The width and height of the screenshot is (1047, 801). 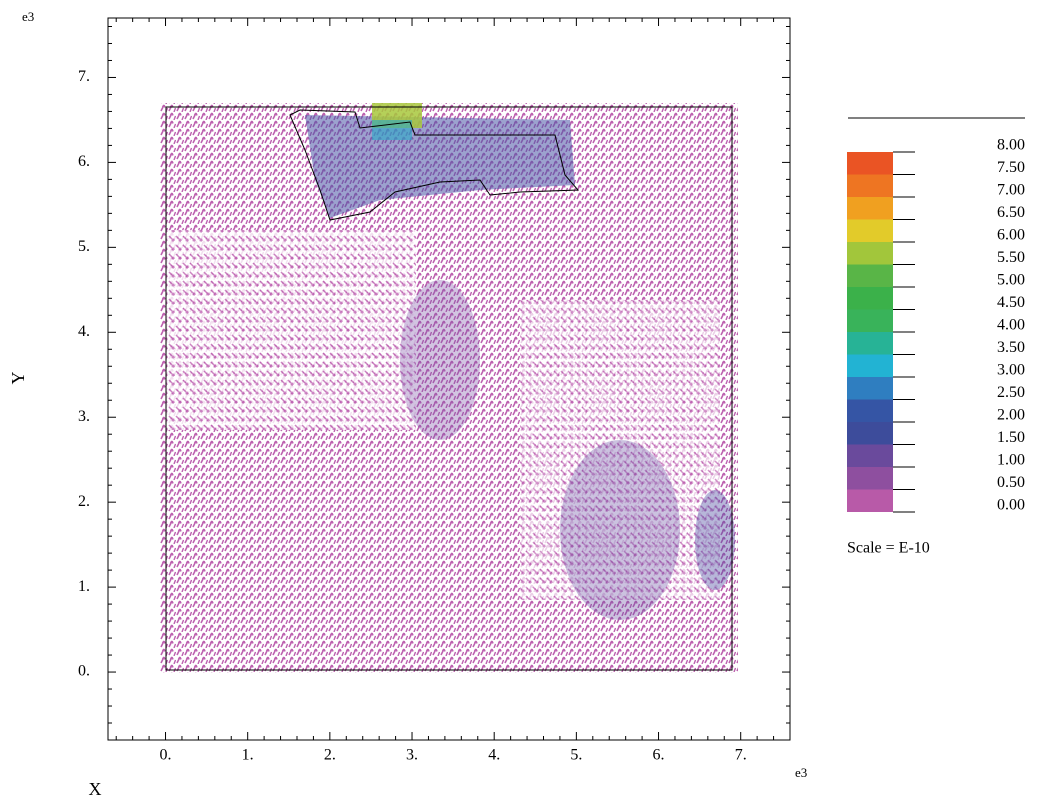 I want to click on colorbar-label: 4.00, so click(x=1011, y=325).